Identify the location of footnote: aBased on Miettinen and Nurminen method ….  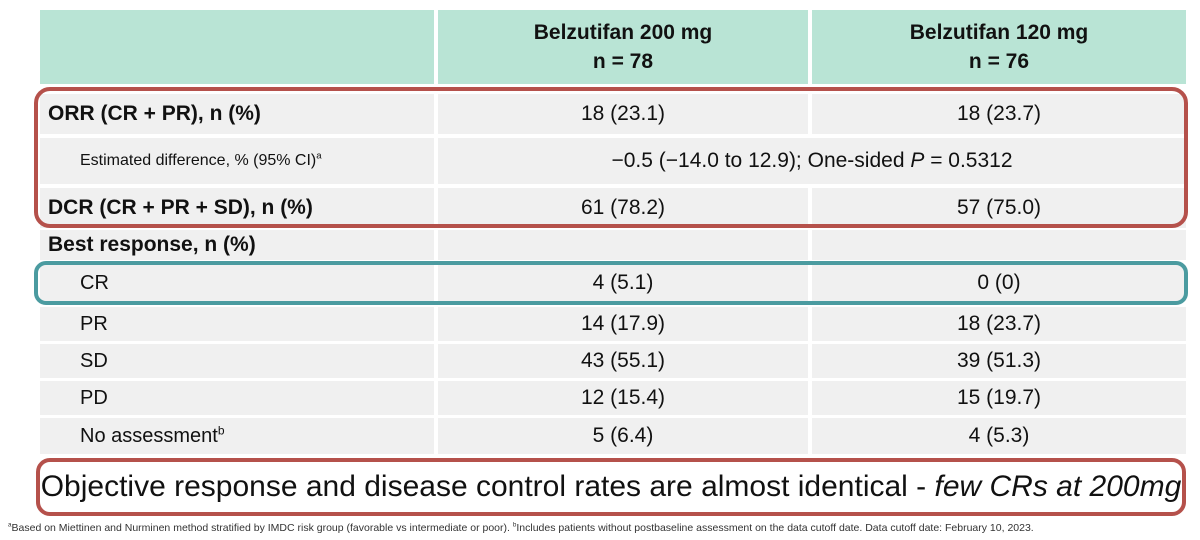
(521, 527).